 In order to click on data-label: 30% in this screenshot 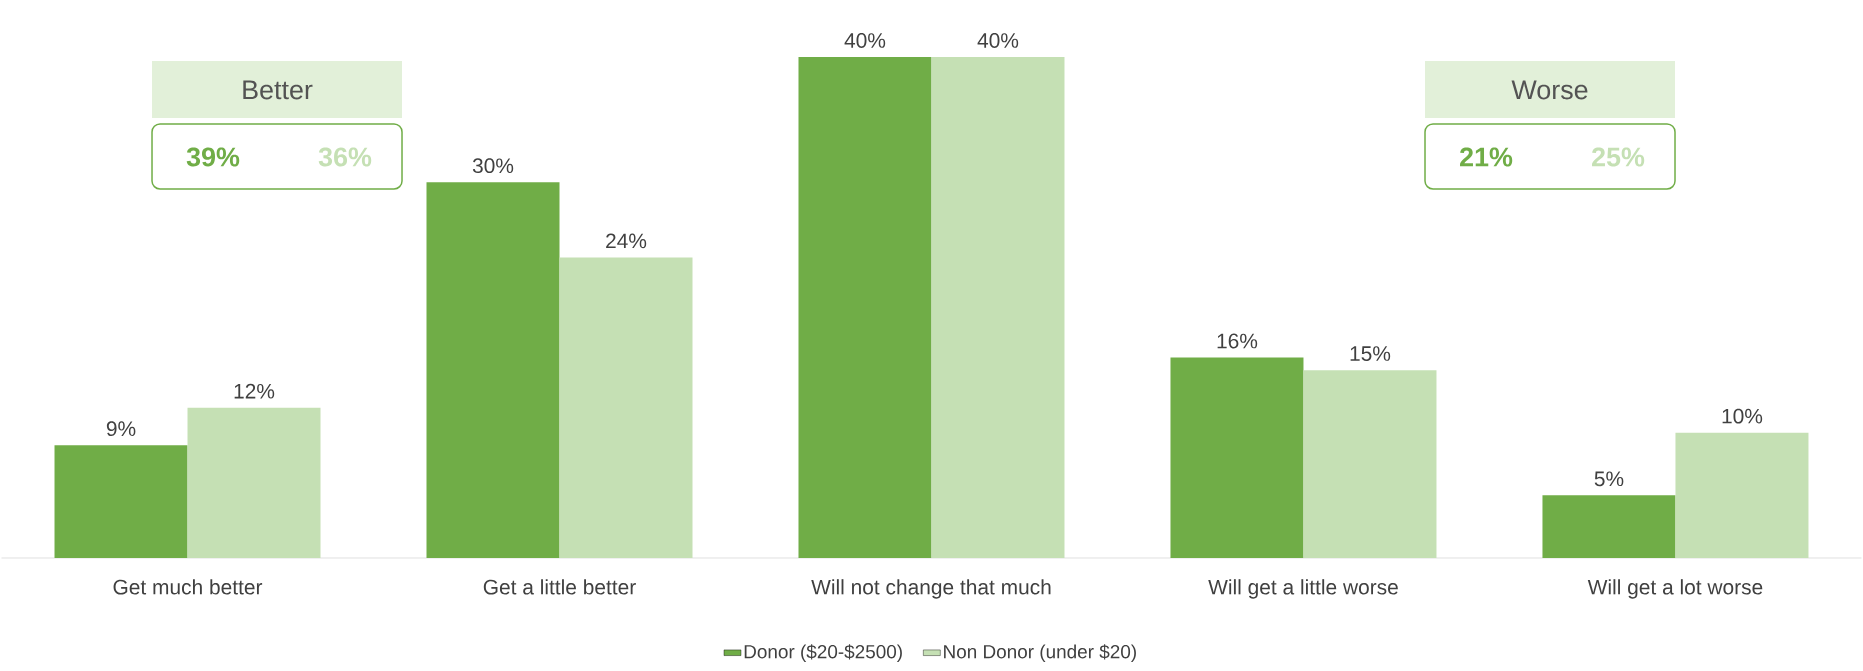, I will do `click(493, 166)`.